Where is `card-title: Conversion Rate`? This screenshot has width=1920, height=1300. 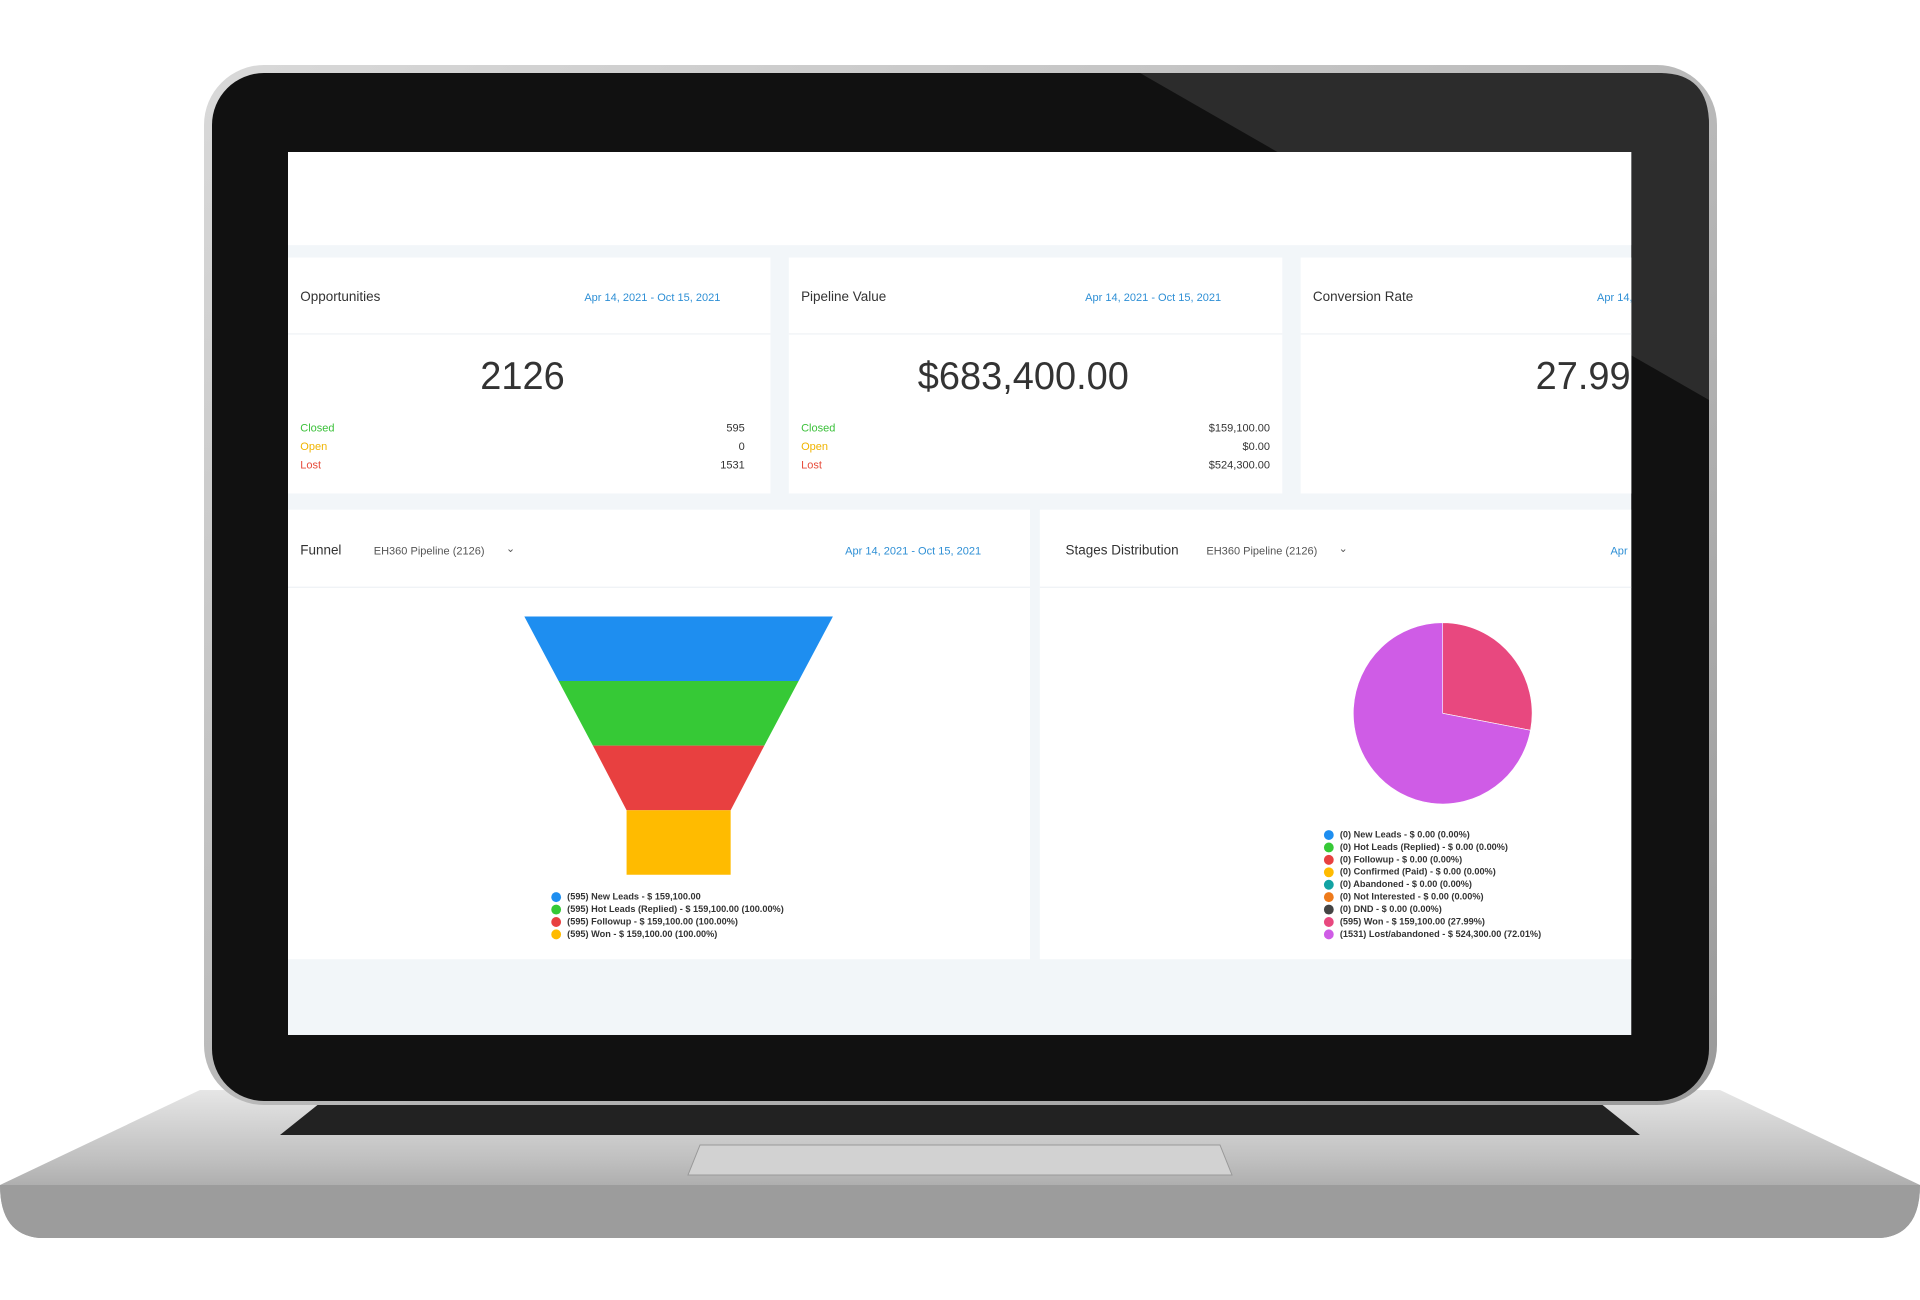
card-title: Conversion Rate is located at coordinates (1363, 297).